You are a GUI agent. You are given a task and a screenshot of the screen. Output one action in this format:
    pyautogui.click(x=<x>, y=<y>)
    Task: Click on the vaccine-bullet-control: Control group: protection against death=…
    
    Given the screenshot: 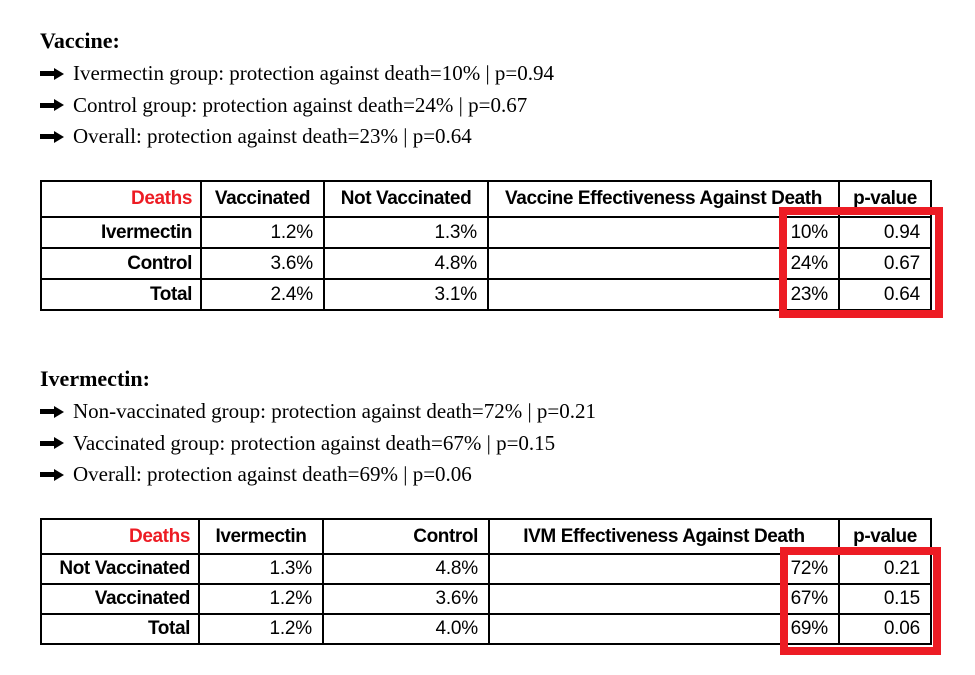 What is the action you would take?
    pyautogui.click(x=297, y=106)
    